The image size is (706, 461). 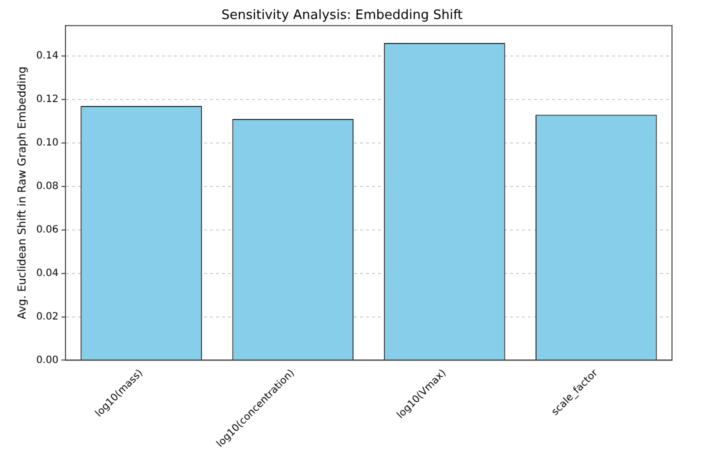 I want to click on y-tick-label: 0.10, so click(x=47, y=143).